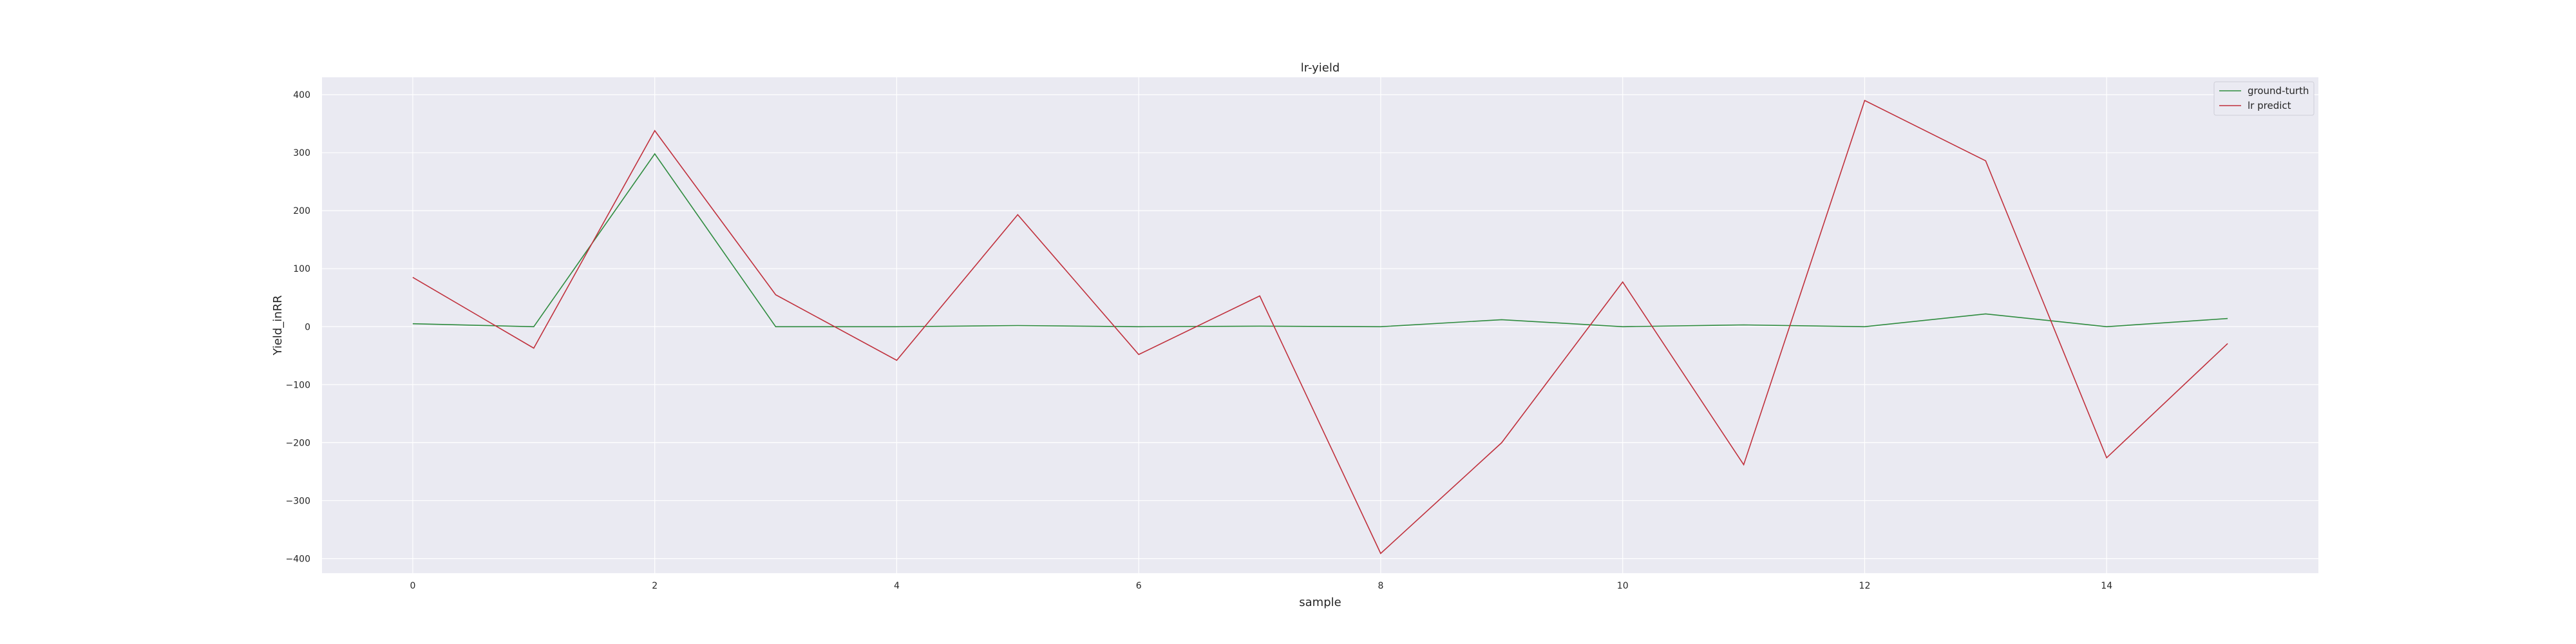 This screenshot has width=2576, height=644. Describe the element at coordinates (301, 269) in the screenshot. I see `y-tick-label: 100` at that location.